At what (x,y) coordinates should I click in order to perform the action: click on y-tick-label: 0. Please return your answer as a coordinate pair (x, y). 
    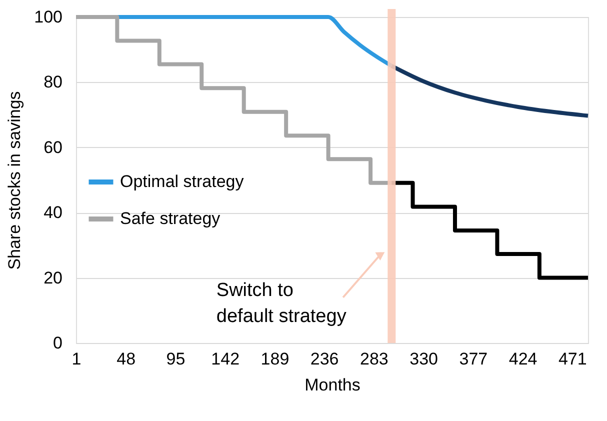
    Looking at the image, I should click on (57, 343).